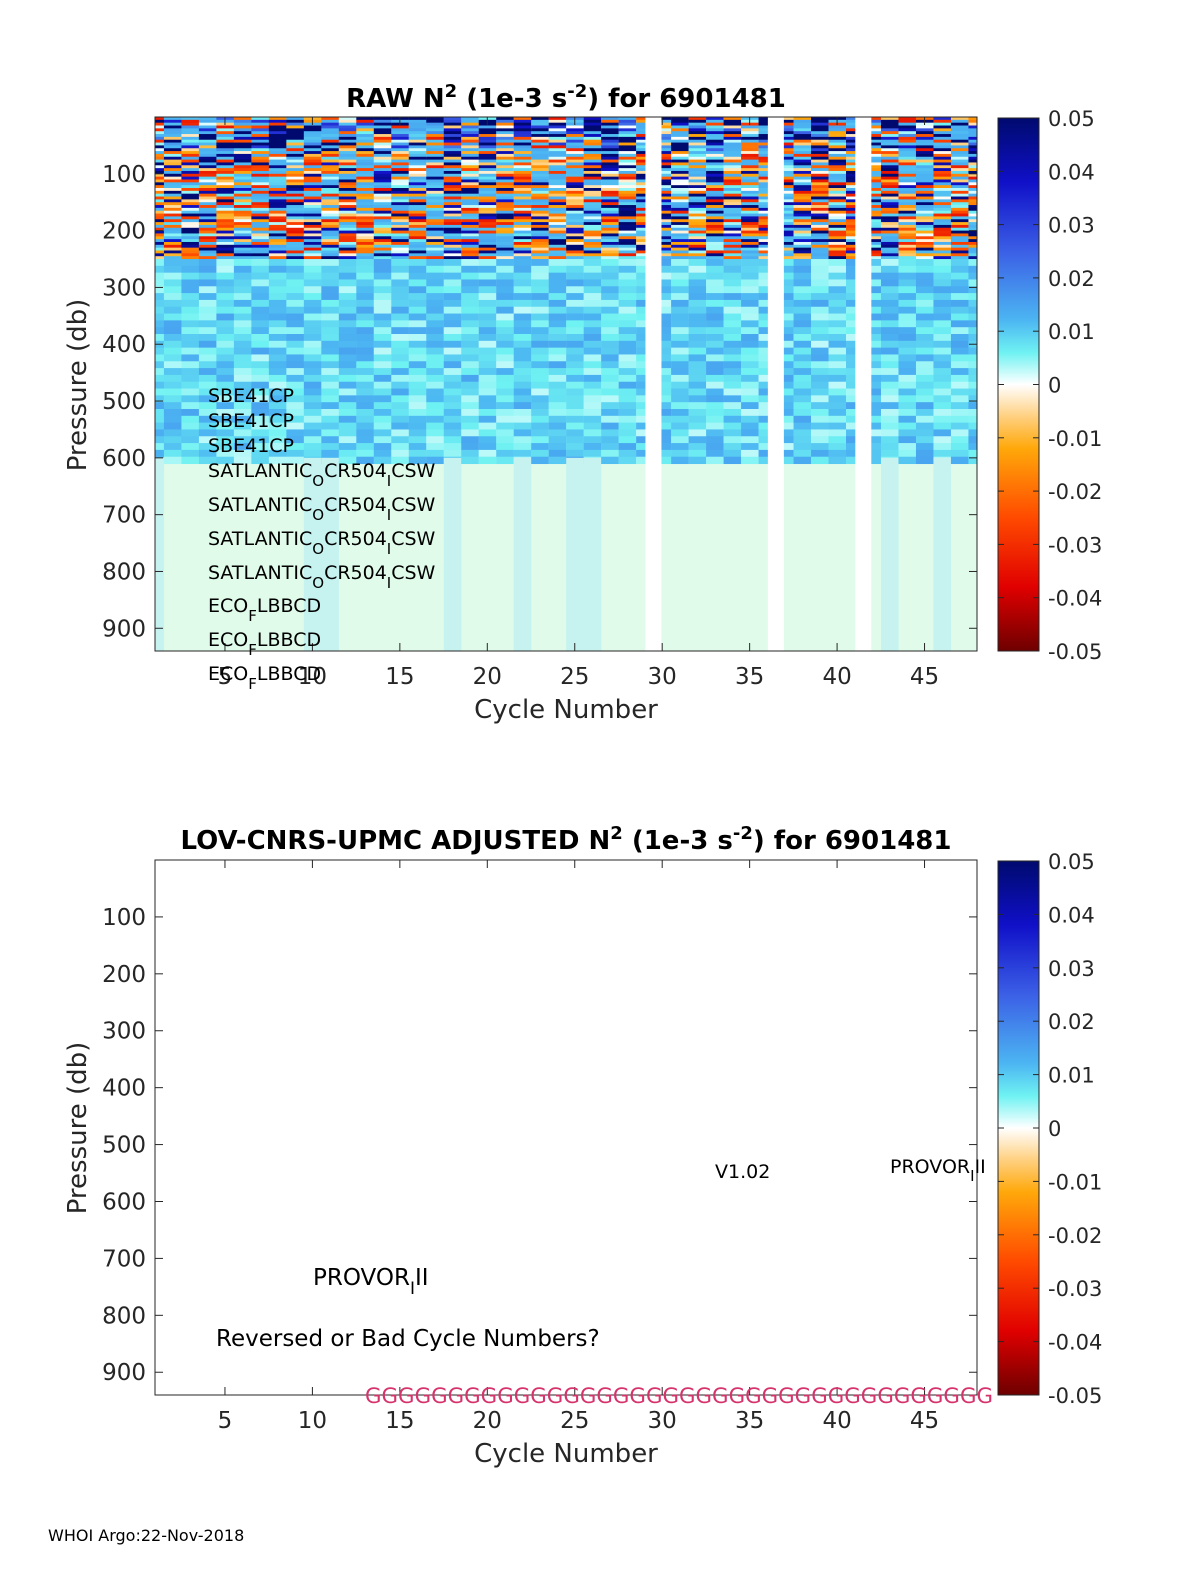  Describe the element at coordinates (742, 1172) in the screenshot. I see `version-label: V1.02` at that location.